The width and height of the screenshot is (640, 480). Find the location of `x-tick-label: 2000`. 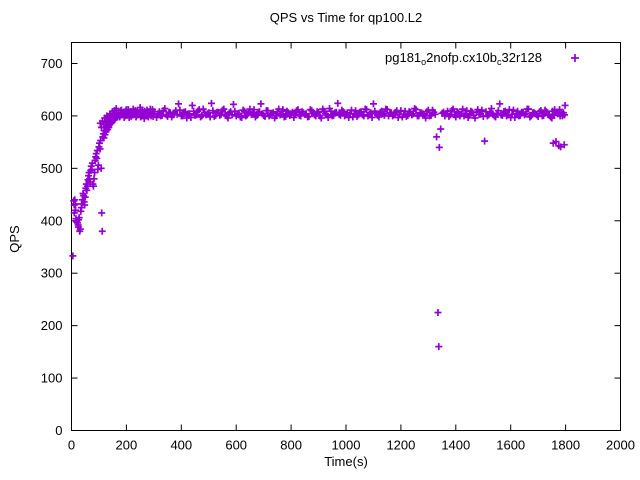

x-tick-label: 2000 is located at coordinates (620, 445).